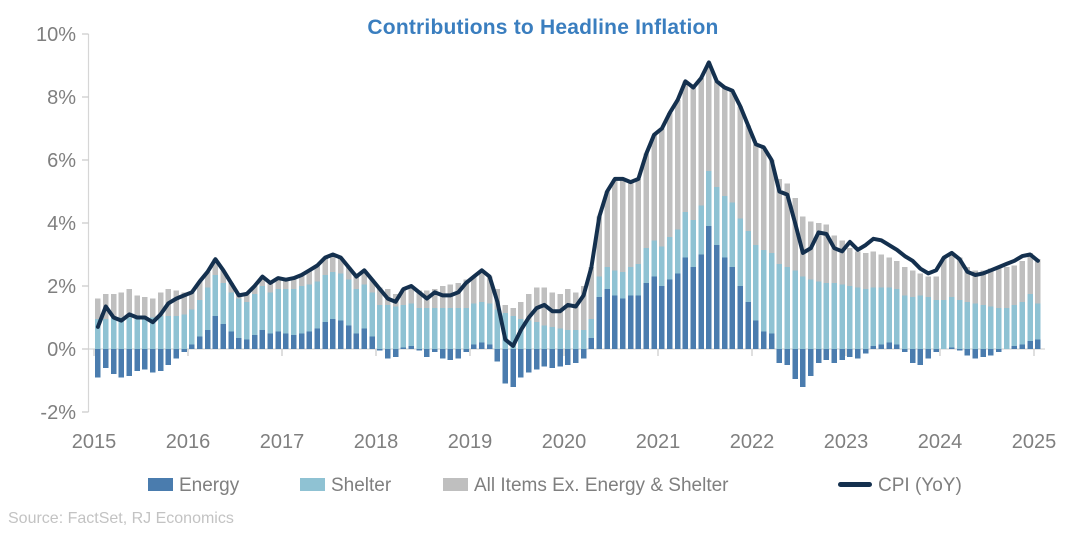 The height and width of the screenshot is (536, 1076). What do you see at coordinates (543, 27) in the screenshot?
I see `chart-title: Contributions to Headline Inflation` at bounding box center [543, 27].